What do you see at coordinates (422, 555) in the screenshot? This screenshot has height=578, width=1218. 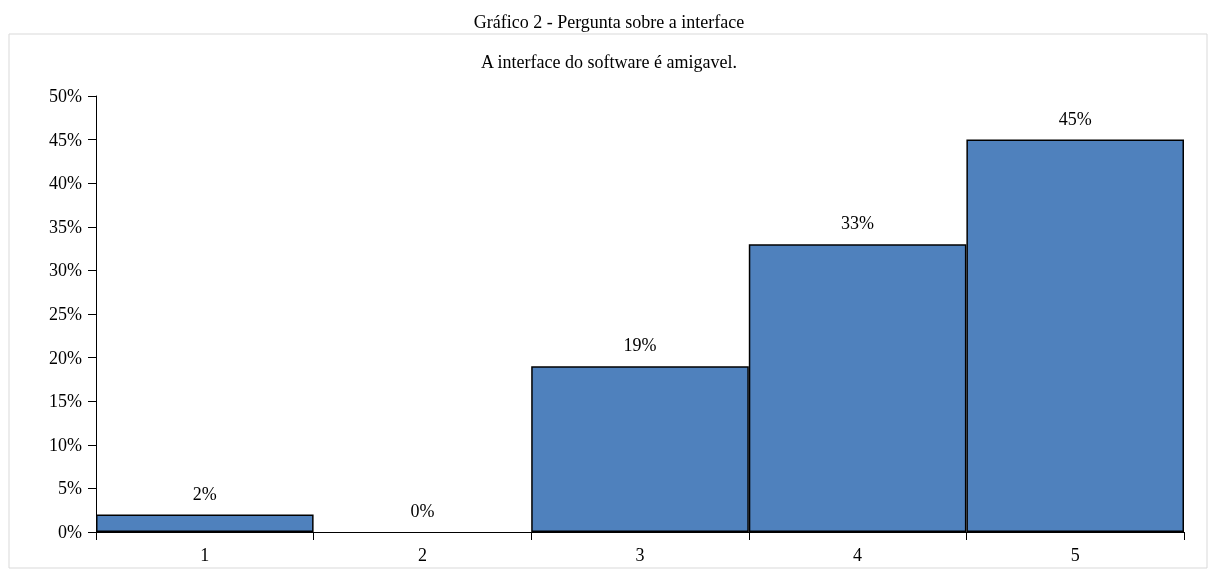 I see `x-tick-label: 2` at bounding box center [422, 555].